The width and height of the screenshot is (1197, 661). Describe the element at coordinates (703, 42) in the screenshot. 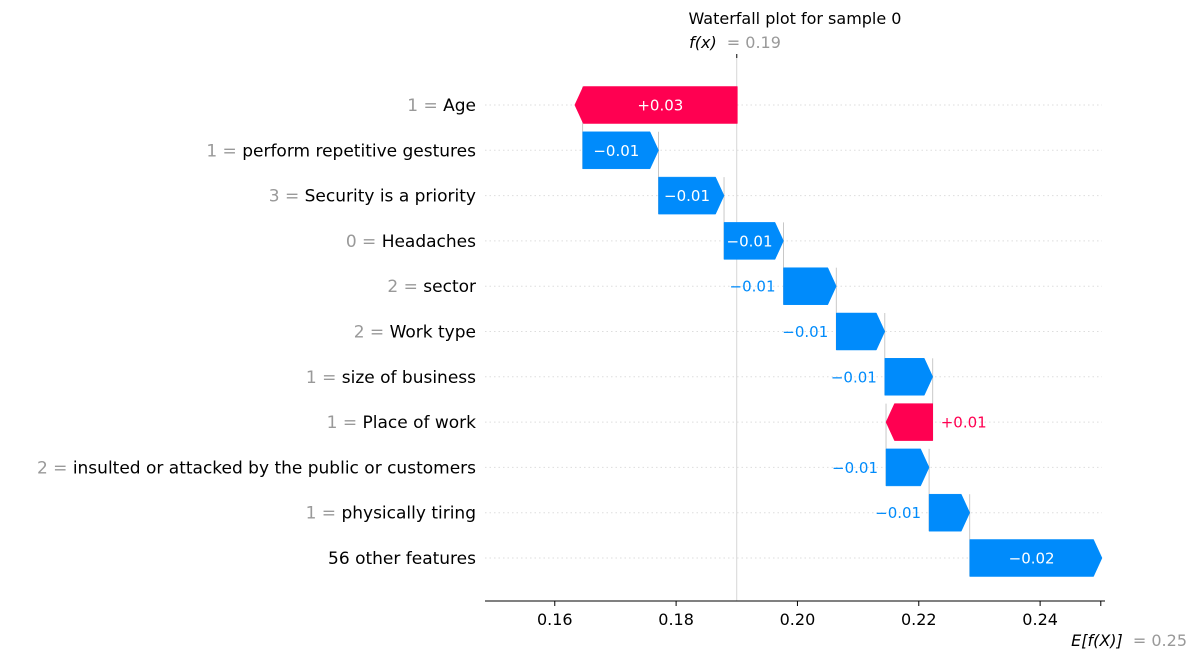

I see `fx-label: f(x)` at that location.